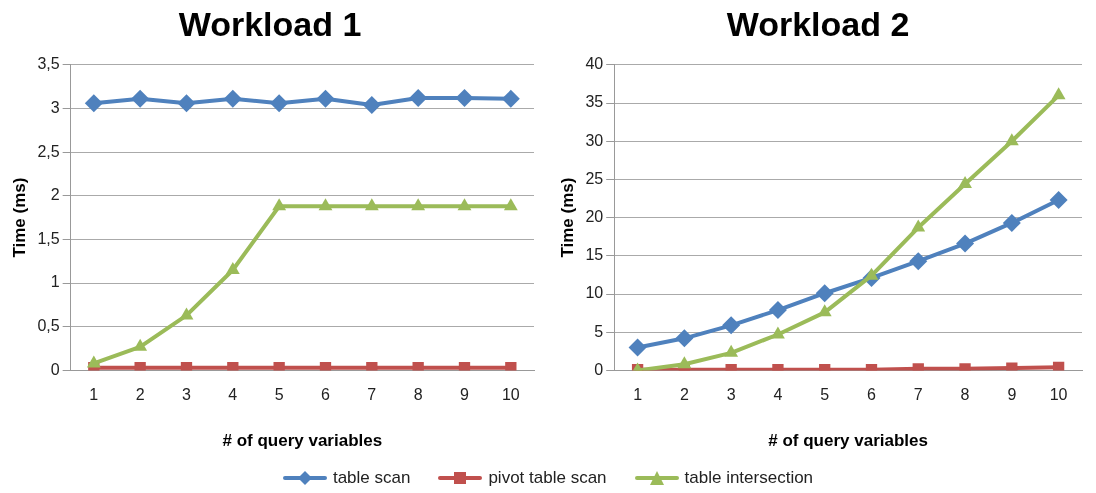 The image size is (1096, 493). What do you see at coordinates (48, 238) in the screenshot?
I see `y-tick-label: 1,5` at bounding box center [48, 238].